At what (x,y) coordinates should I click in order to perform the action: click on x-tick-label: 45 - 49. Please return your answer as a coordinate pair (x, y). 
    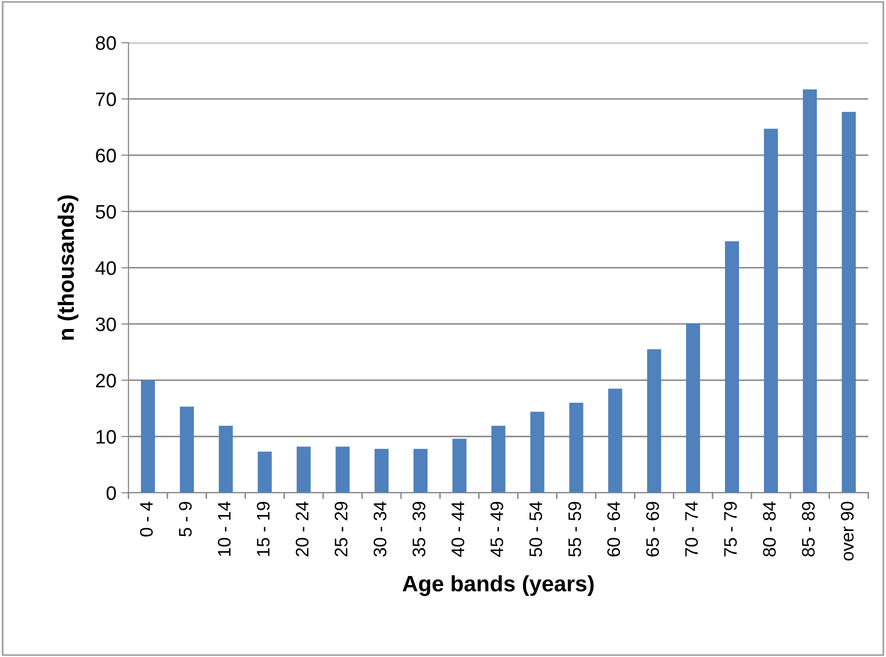
    Looking at the image, I should click on (497, 529).